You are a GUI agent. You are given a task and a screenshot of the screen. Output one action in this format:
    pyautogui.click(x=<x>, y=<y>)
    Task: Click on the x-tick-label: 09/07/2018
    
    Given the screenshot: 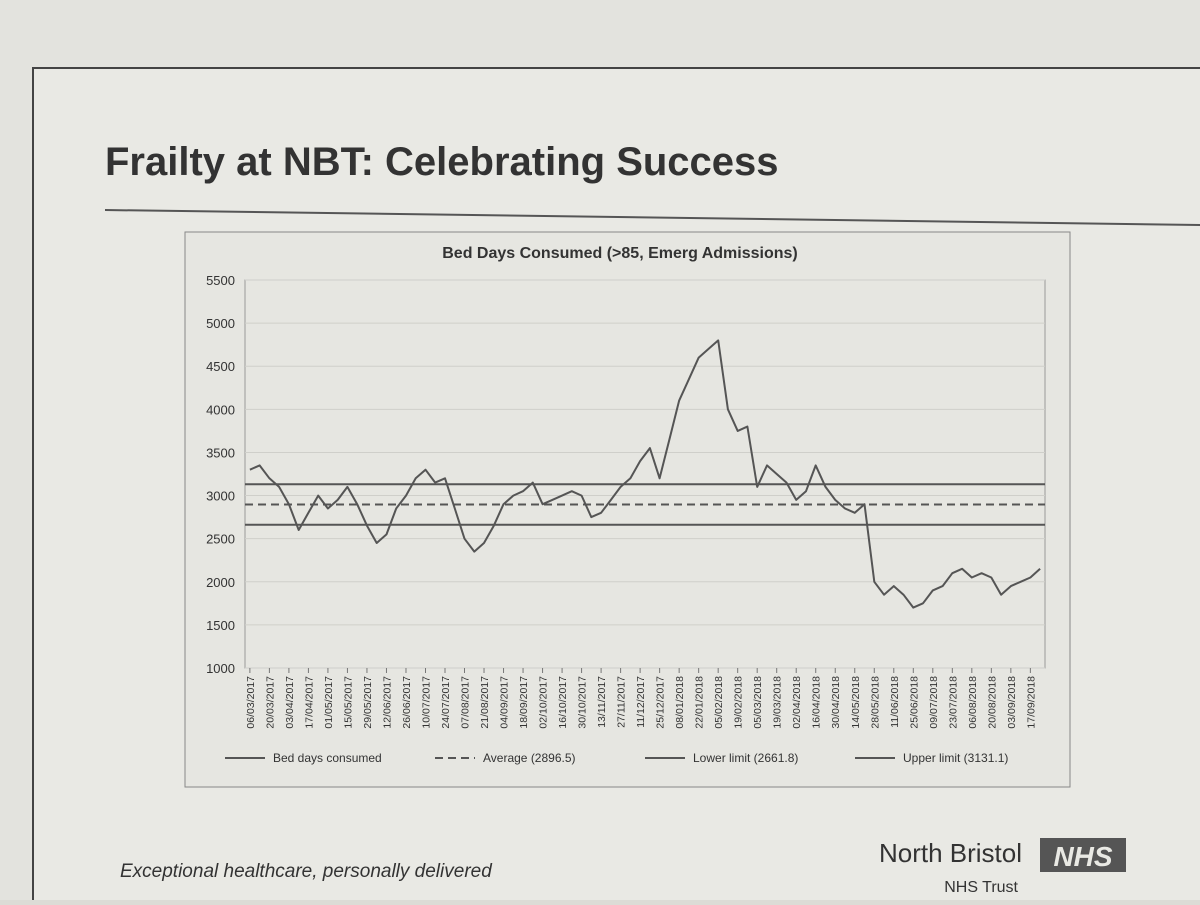 What is the action you would take?
    pyautogui.click(x=934, y=702)
    